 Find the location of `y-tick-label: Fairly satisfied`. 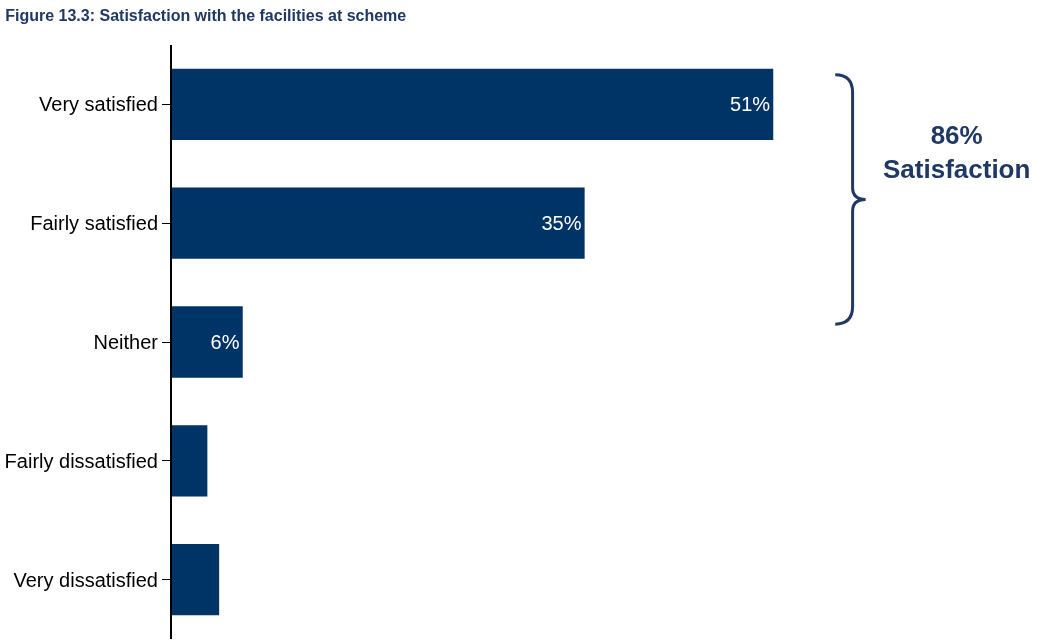

y-tick-label: Fairly satisfied is located at coordinates (94, 223).